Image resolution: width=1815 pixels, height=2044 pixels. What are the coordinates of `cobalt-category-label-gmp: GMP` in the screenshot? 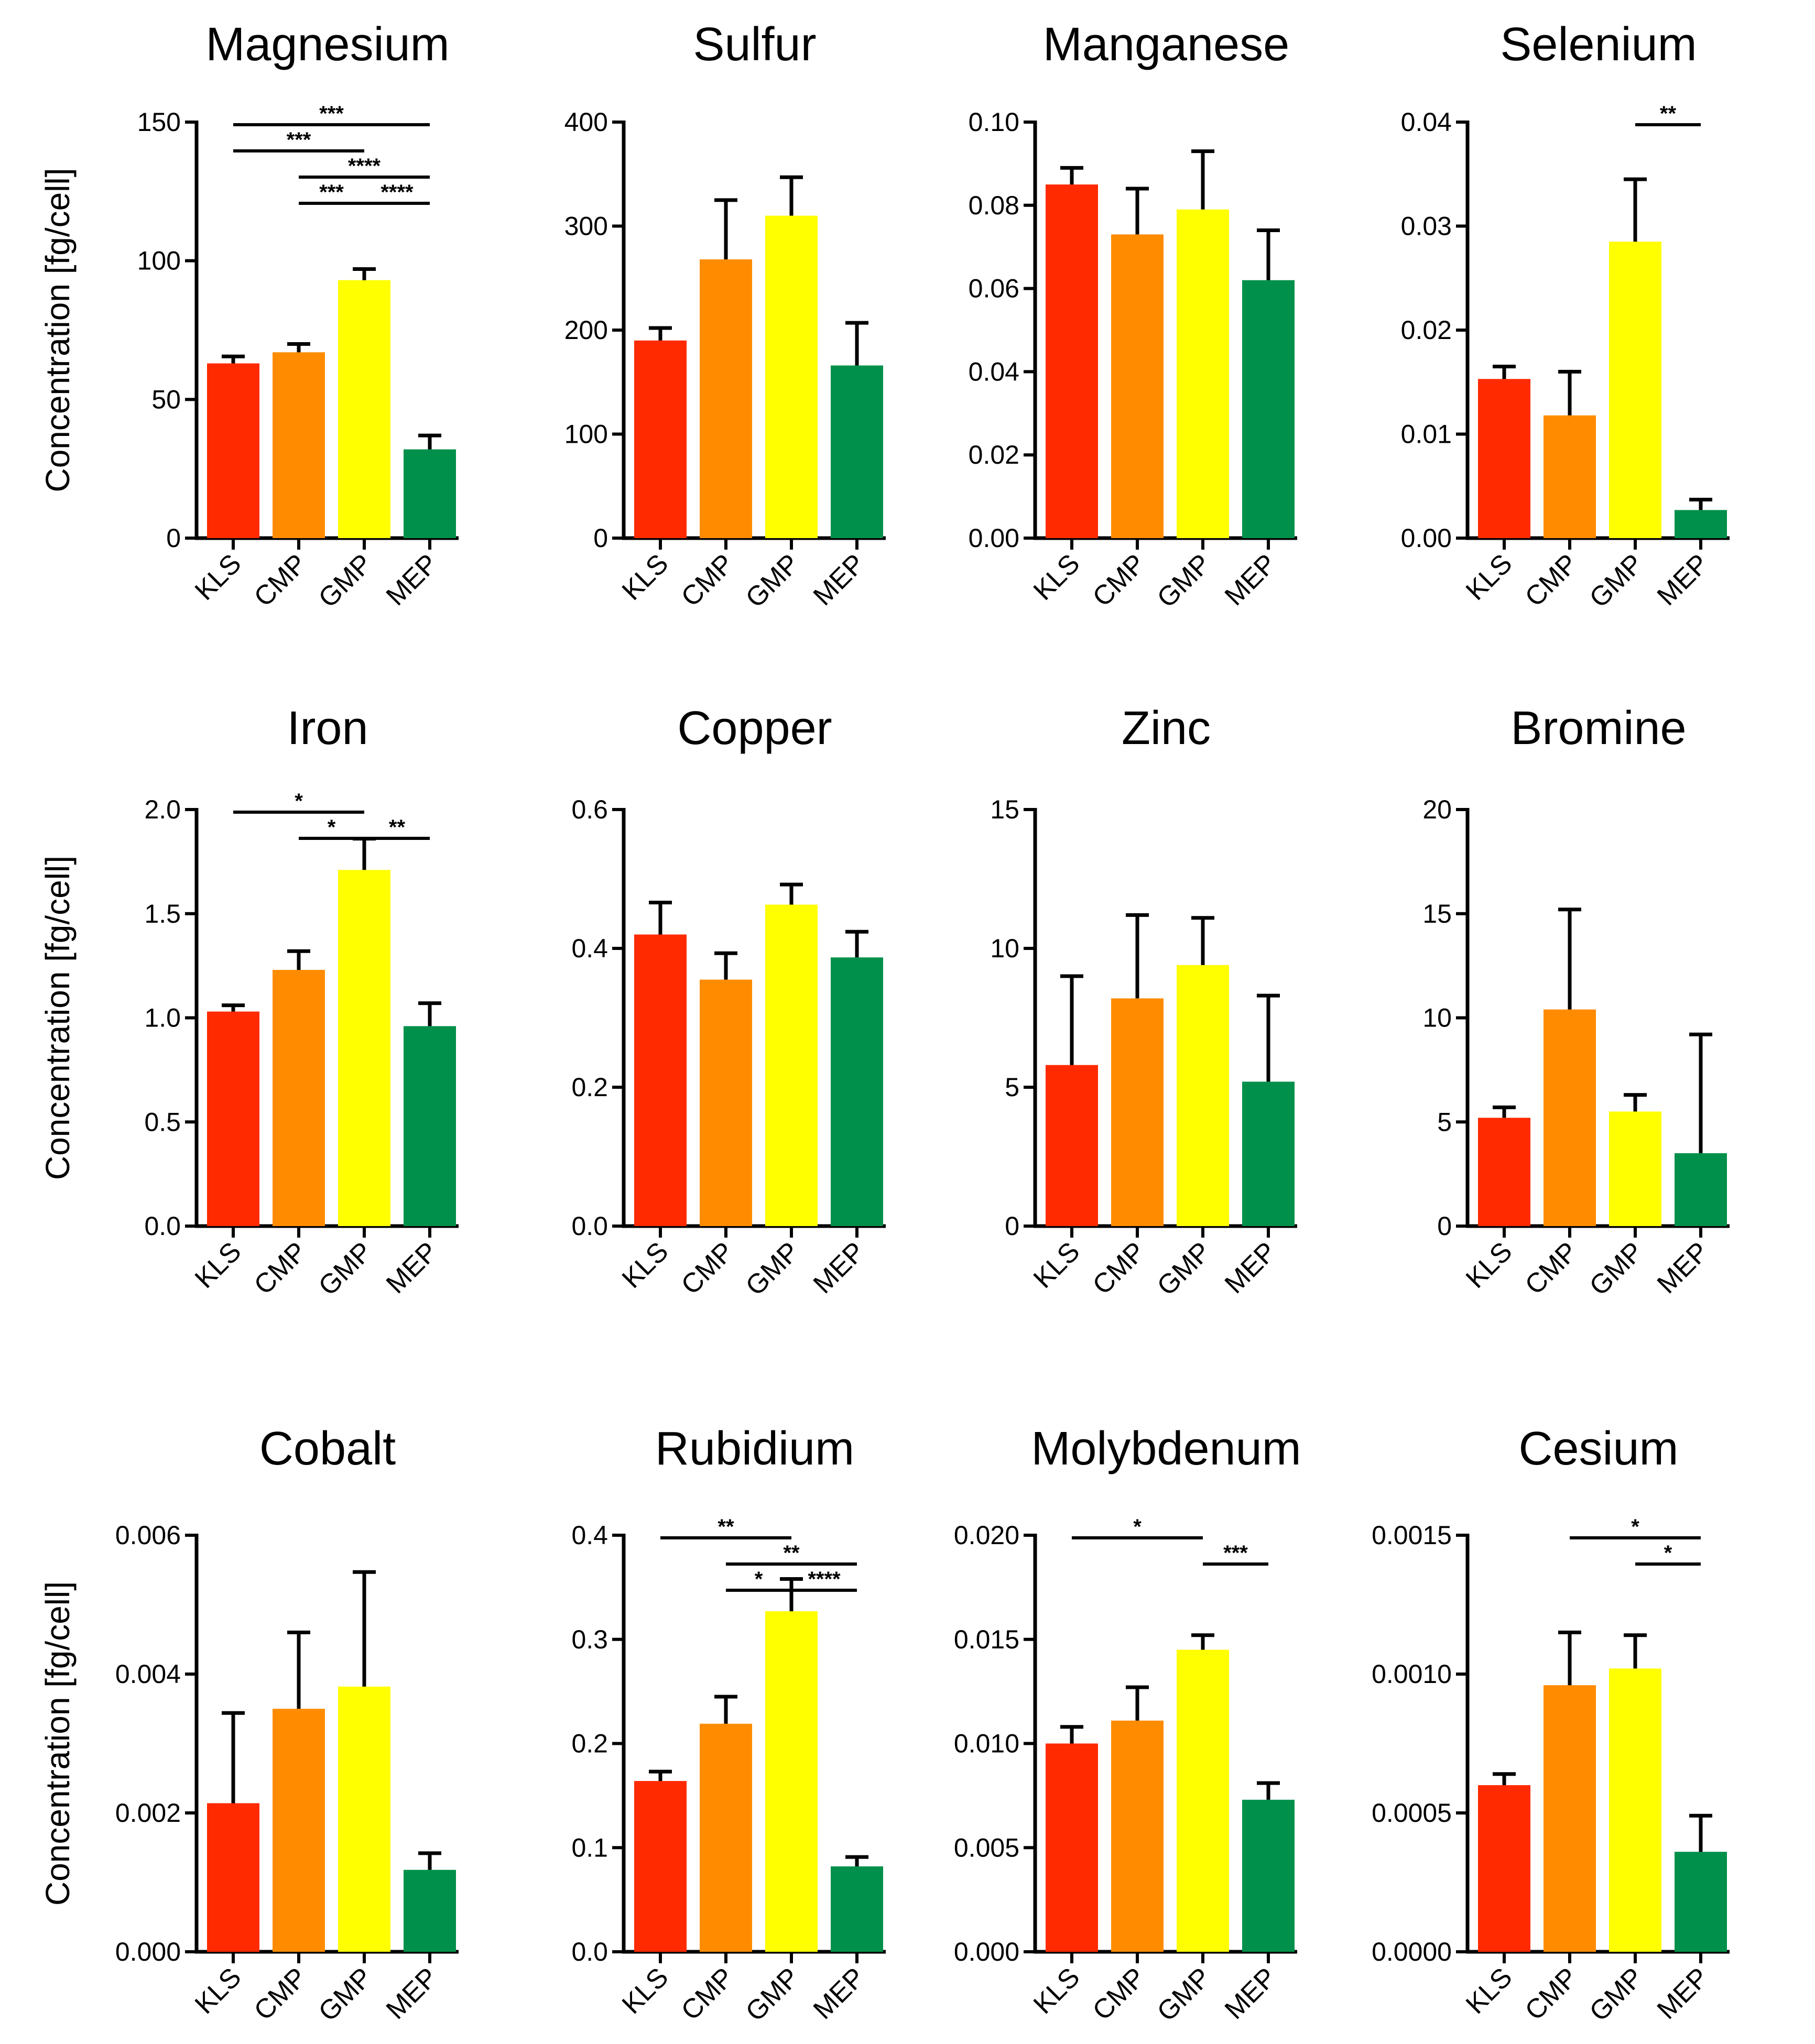 It's located at (345, 1994).